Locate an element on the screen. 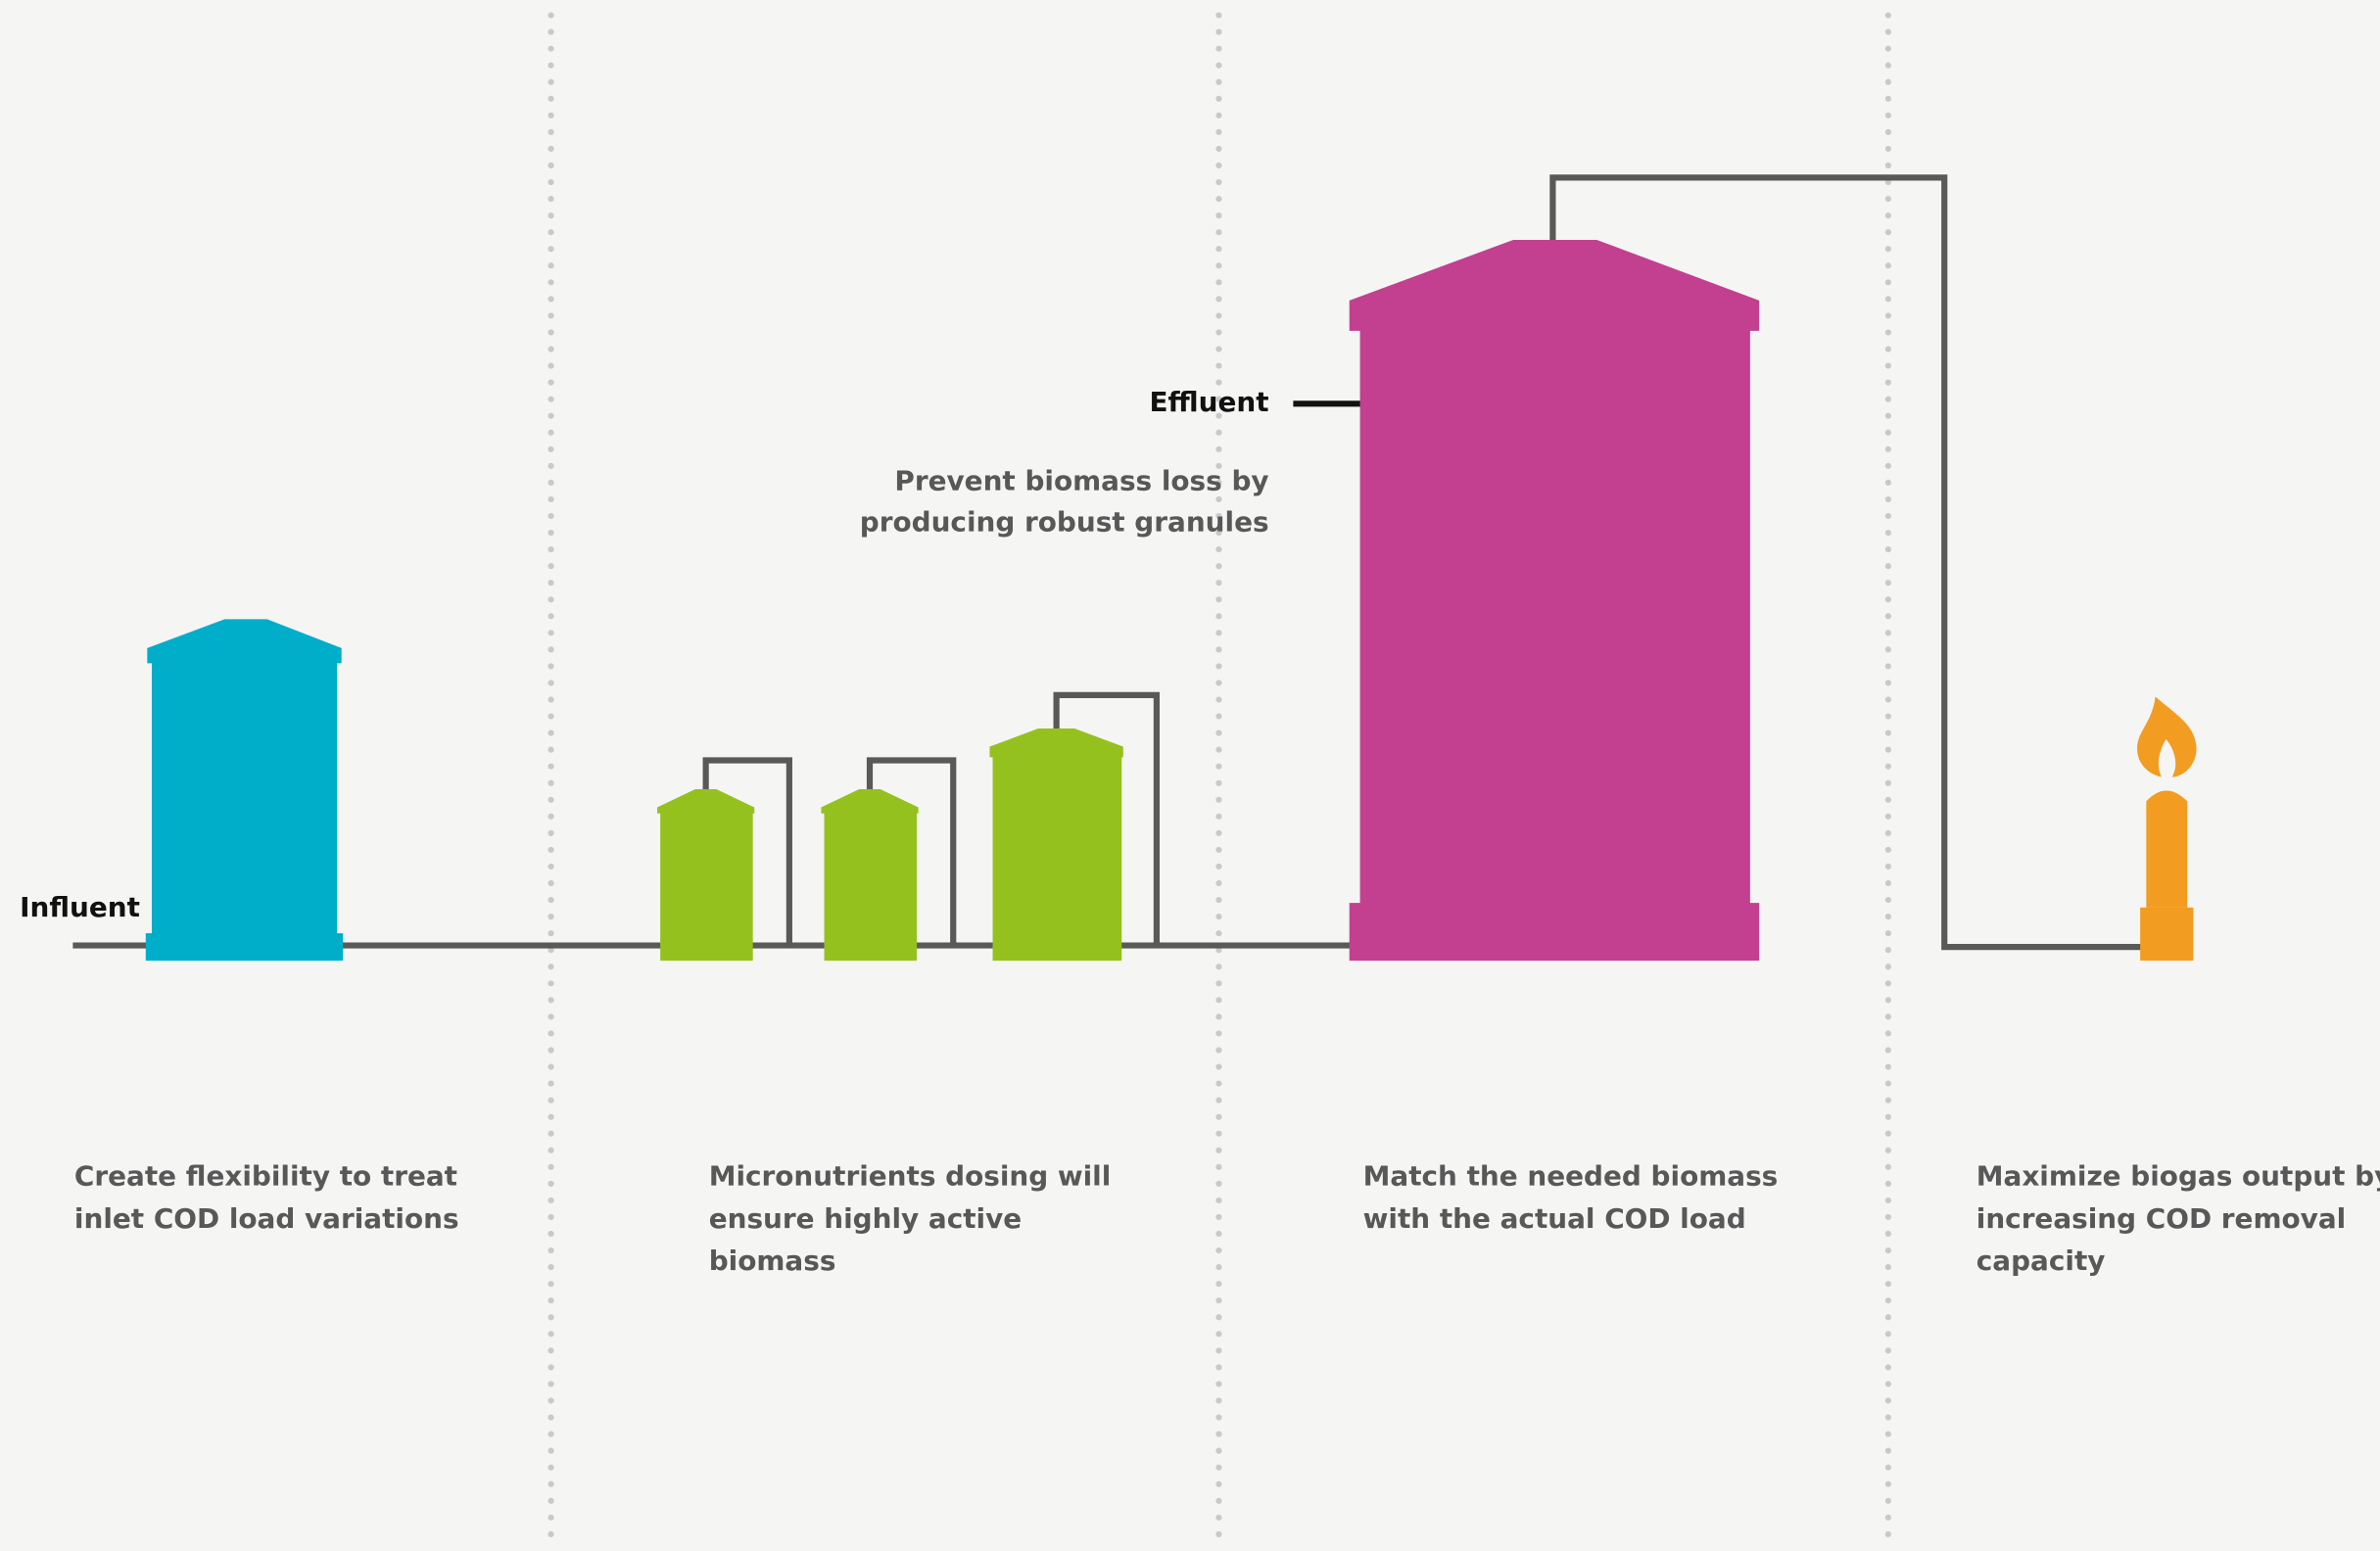 The height and width of the screenshot is (1551, 2380). annotation: Prevent biomass loss by is located at coordinates (1081, 481).